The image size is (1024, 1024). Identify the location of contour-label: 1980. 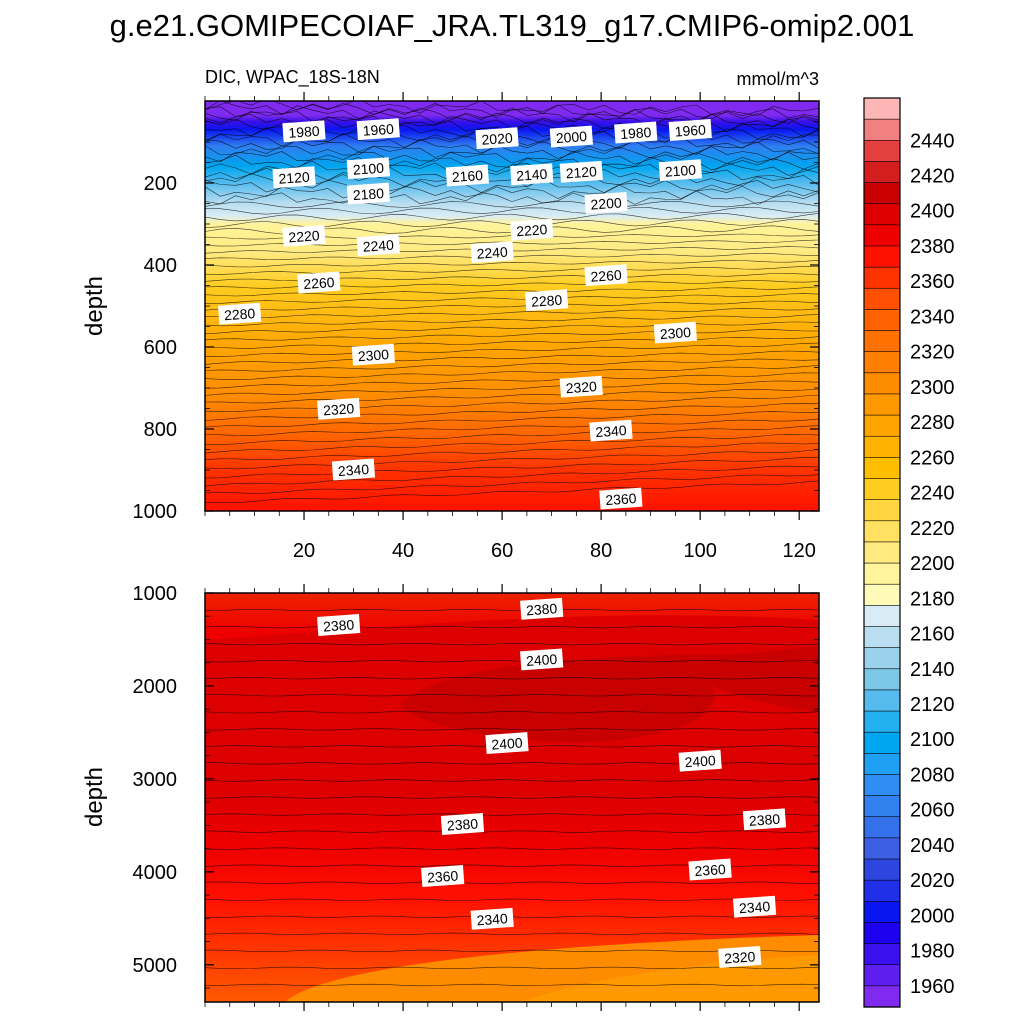
(636, 132).